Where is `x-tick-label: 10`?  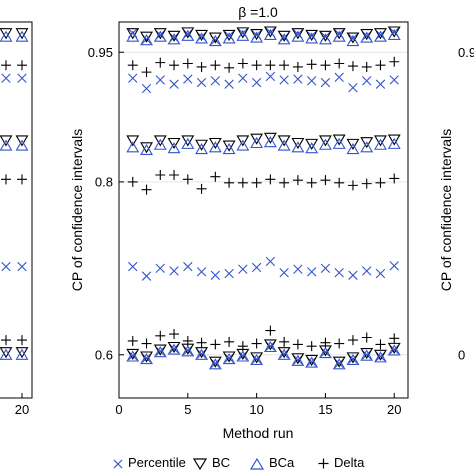 x-tick-label: 10 is located at coordinates (256, 409).